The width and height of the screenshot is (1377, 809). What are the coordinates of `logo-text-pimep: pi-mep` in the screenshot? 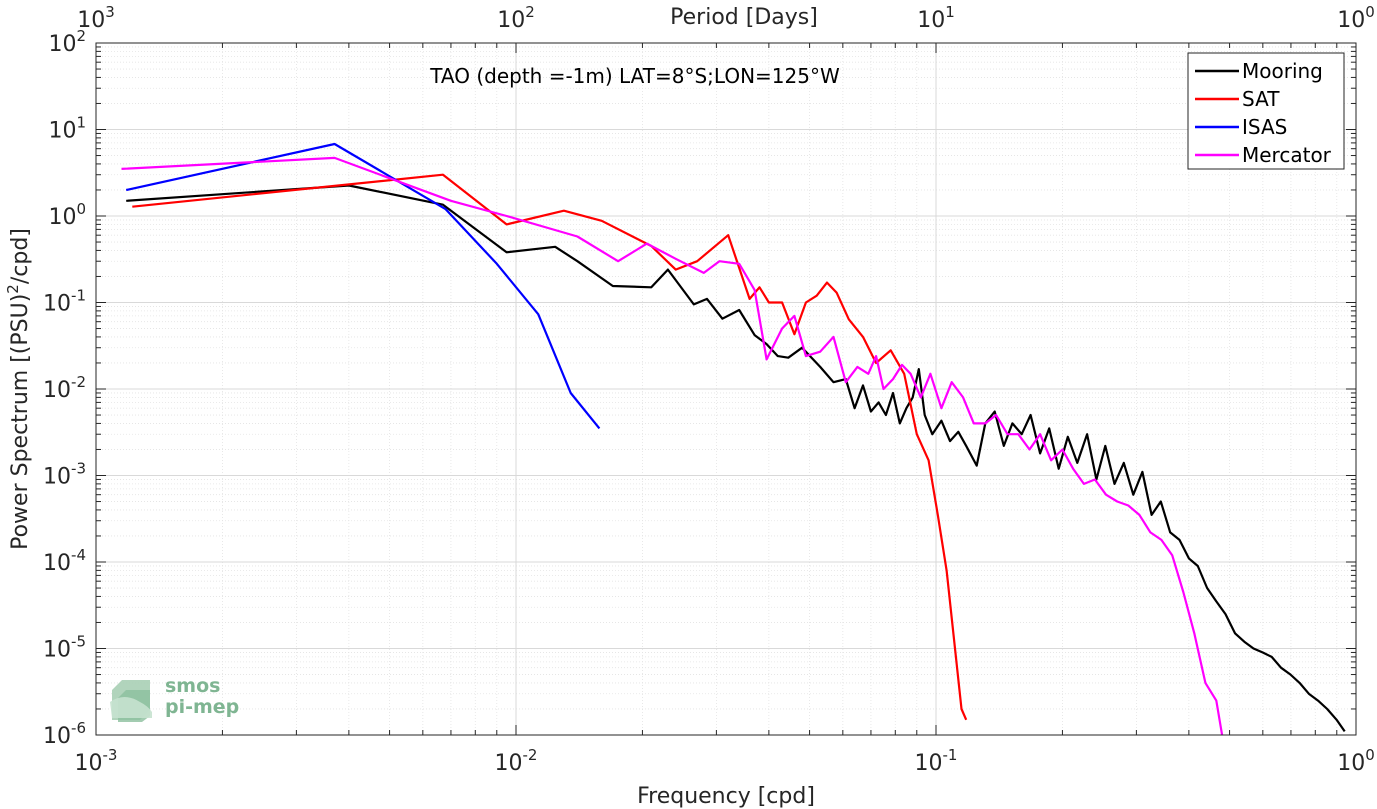 It's located at (202, 707).